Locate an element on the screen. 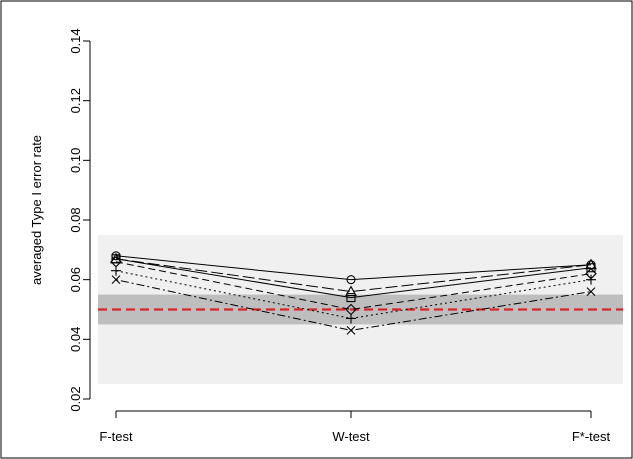 The image size is (633, 459). series-4-line is located at coordinates (353, 286).